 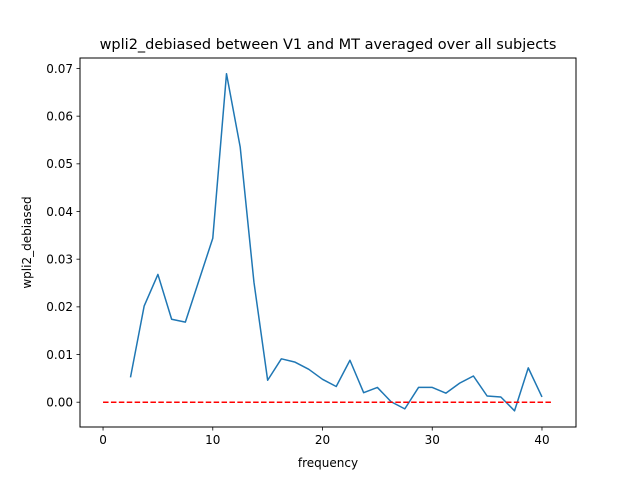 What do you see at coordinates (59, 164) in the screenshot?
I see `y-tick-label: 0.05` at bounding box center [59, 164].